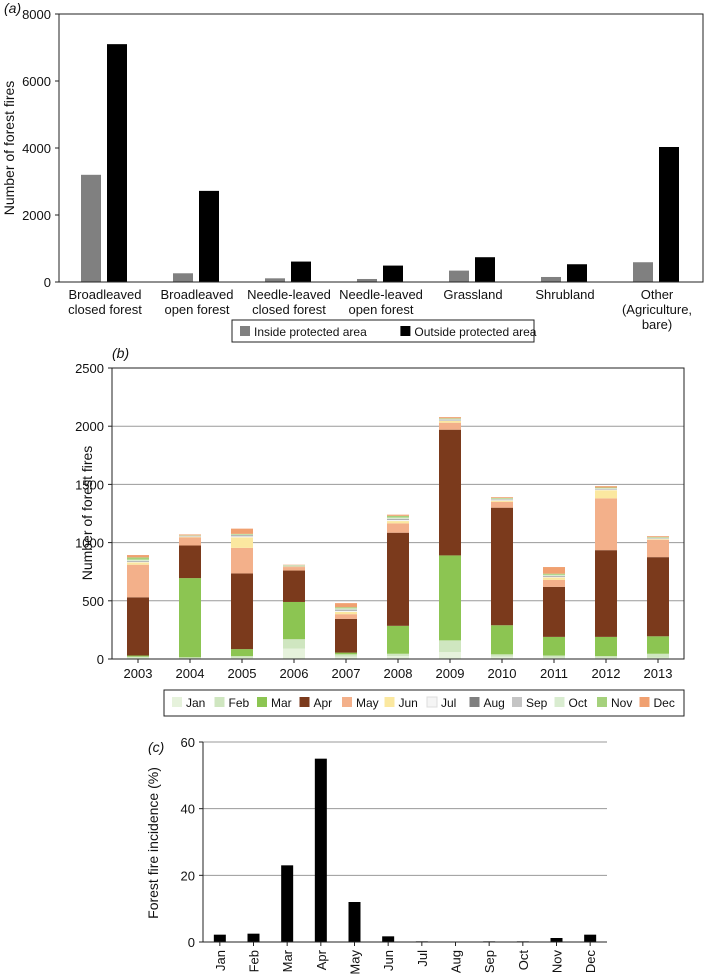 The image size is (710, 974). What do you see at coordinates (606, 657) in the screenshot?
I see `bar-segment-feb-2012` at bounding box center [606, 657].